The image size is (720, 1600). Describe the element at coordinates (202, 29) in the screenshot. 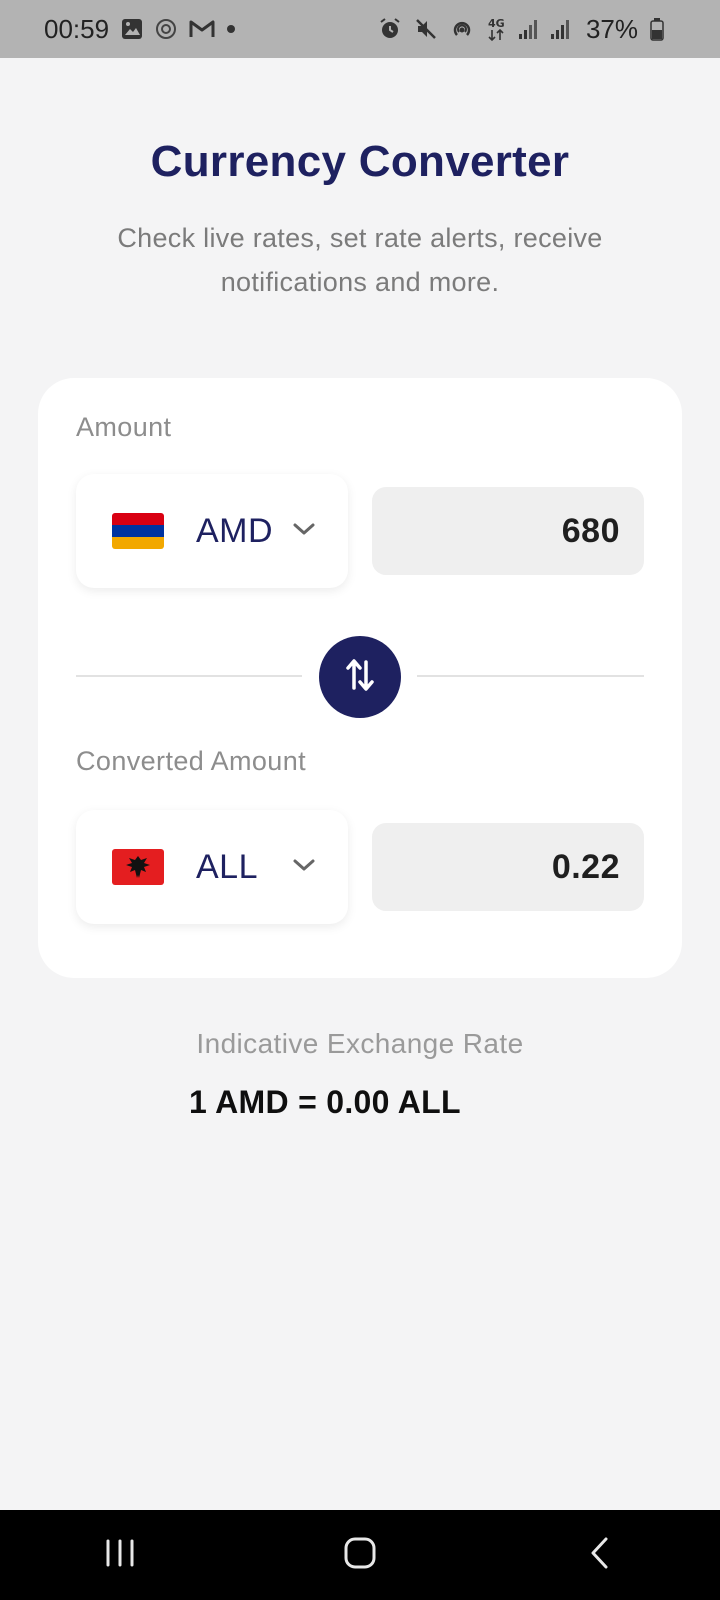

I see `gmail-icon` at that location.